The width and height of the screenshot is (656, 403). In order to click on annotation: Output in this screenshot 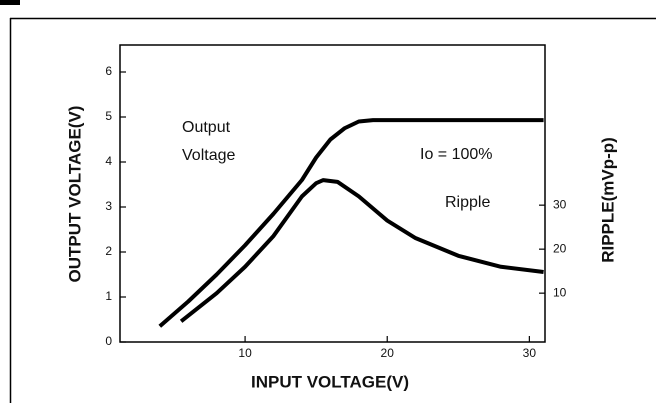, I will do `click(206, 127)`.